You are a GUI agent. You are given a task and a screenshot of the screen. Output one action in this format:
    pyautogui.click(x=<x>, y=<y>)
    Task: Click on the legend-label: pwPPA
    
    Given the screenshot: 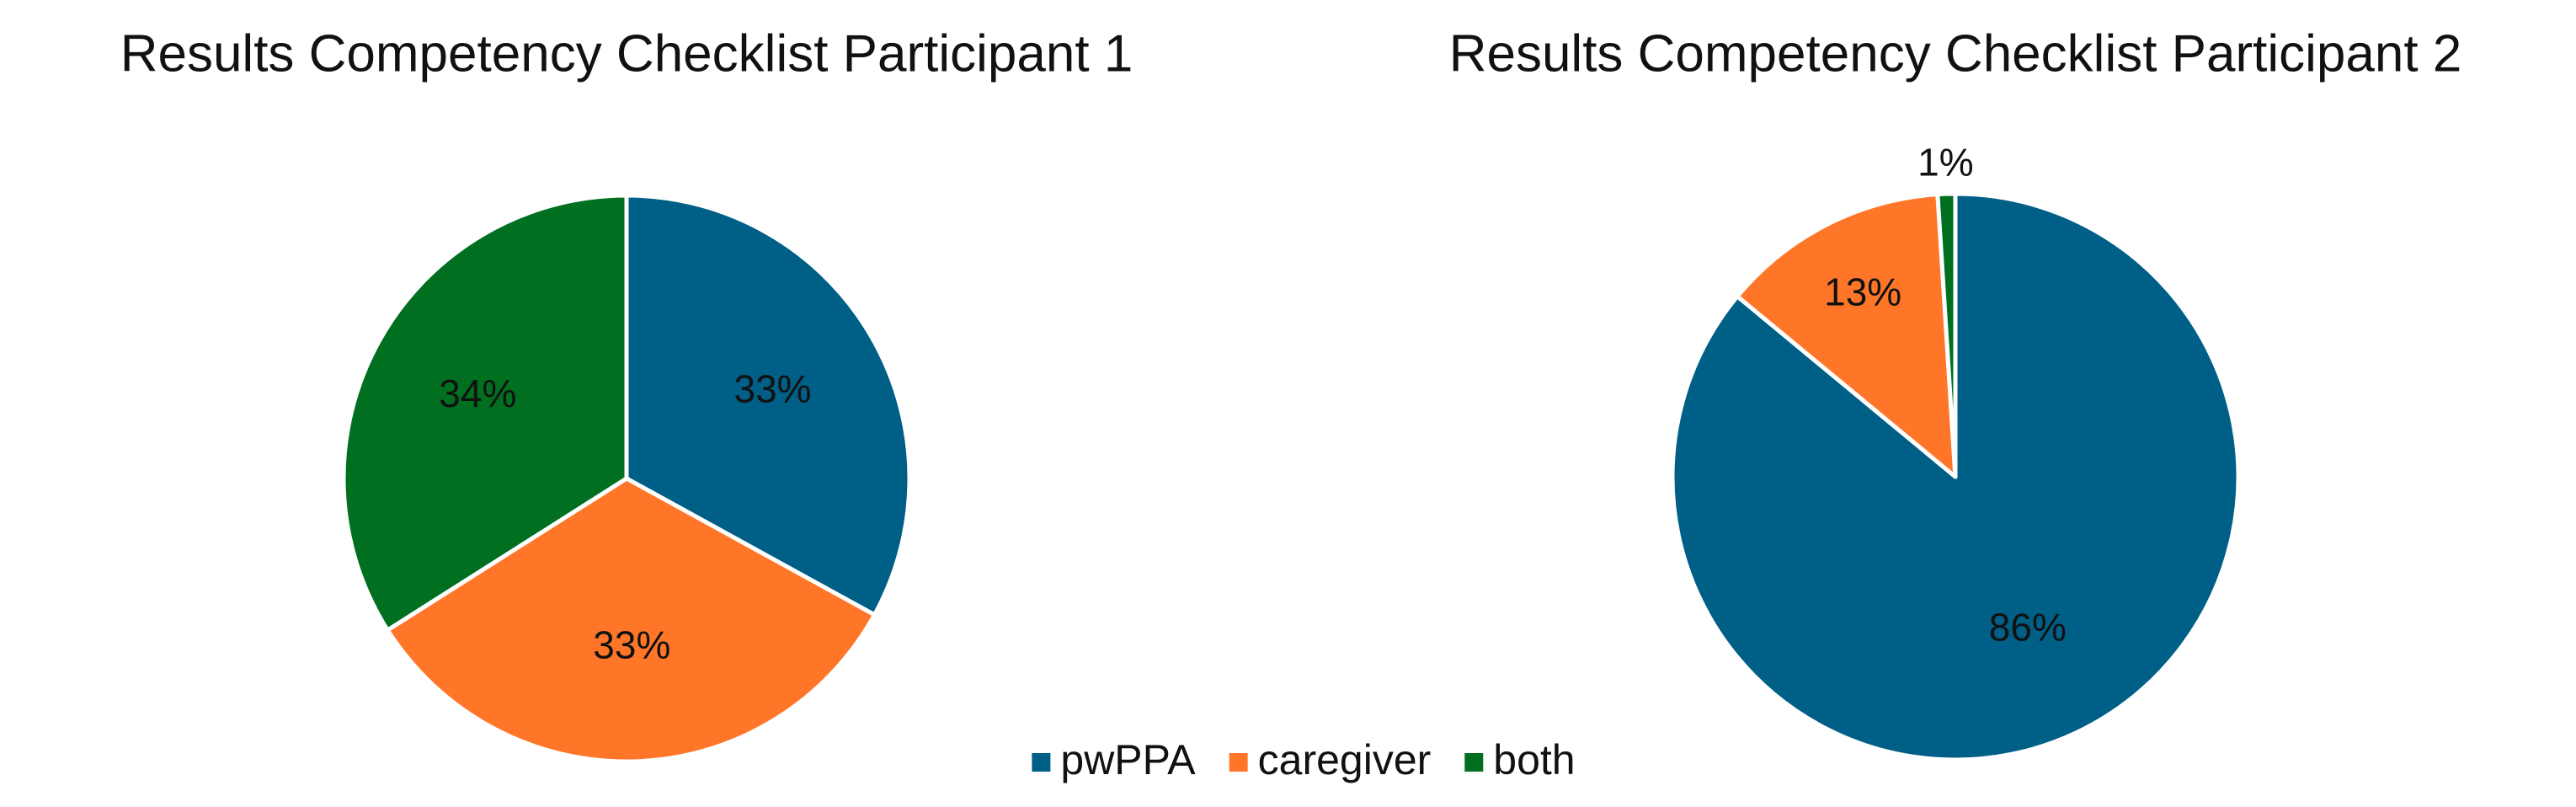 What is the action you would take?
    pyautogui.click(x=1128, y=759)
    